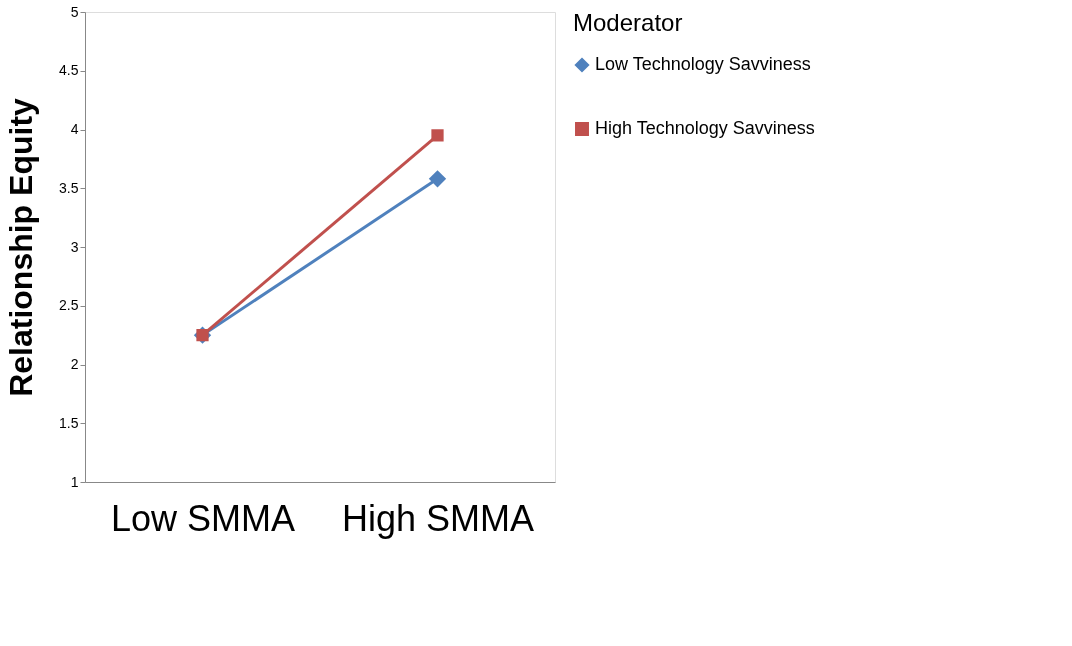 The width and height of the screenshot is (1072, 646). Describe the element at coordinates (69, 422) in the screenshot. I see `y-tick-label: 1.5` at that location.